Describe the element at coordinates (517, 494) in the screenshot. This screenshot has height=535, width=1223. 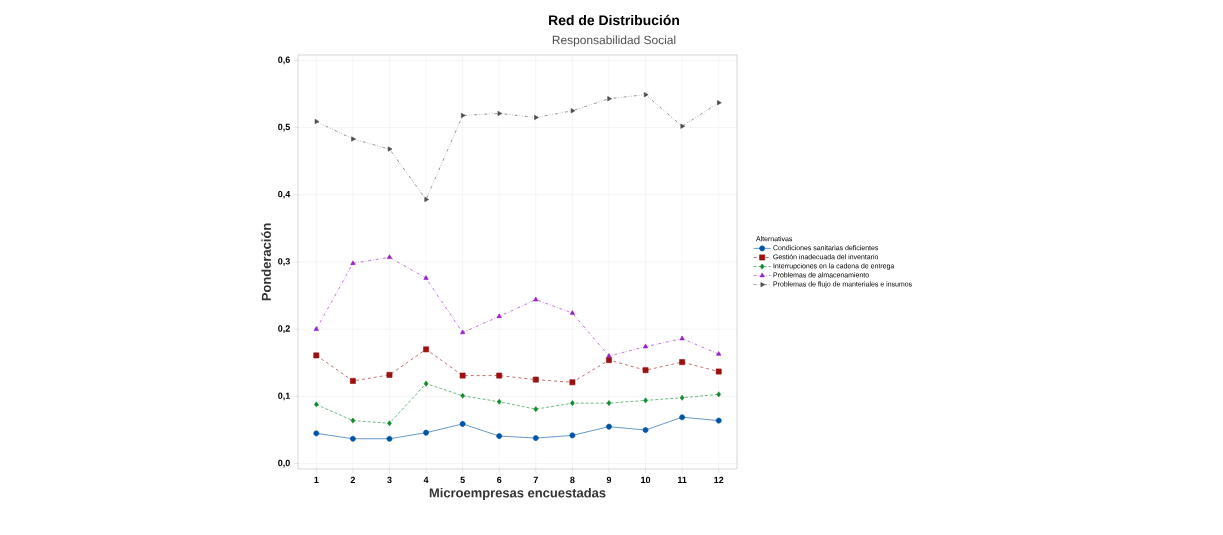
I see `x-axis-title: Microempresas encuestadas` at that location.